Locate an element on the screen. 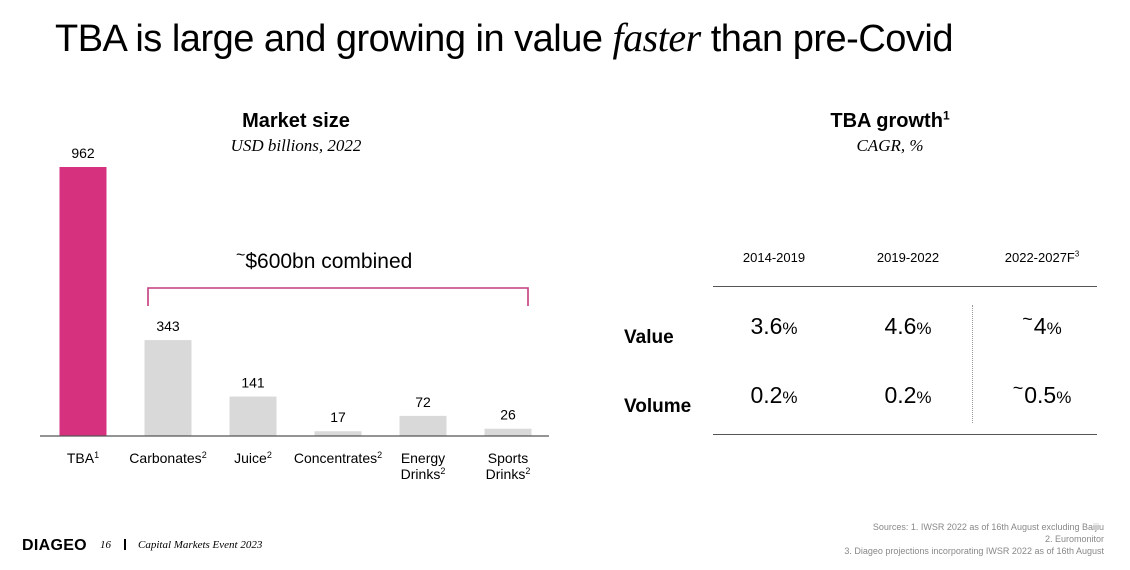 The image size is (1130, 570). growth-cell-1-2: ~0.5% is located at coordinates (1042, 393).